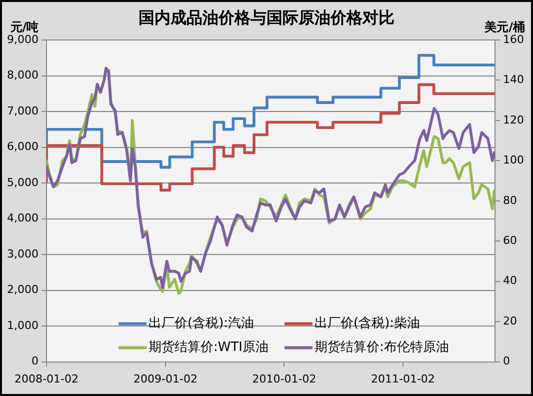 The width and height of the screenshot is (533, 396). Describe the element at coordinates (34, 361) in the screenshot. I see `y-tick-label: 0` at that location.